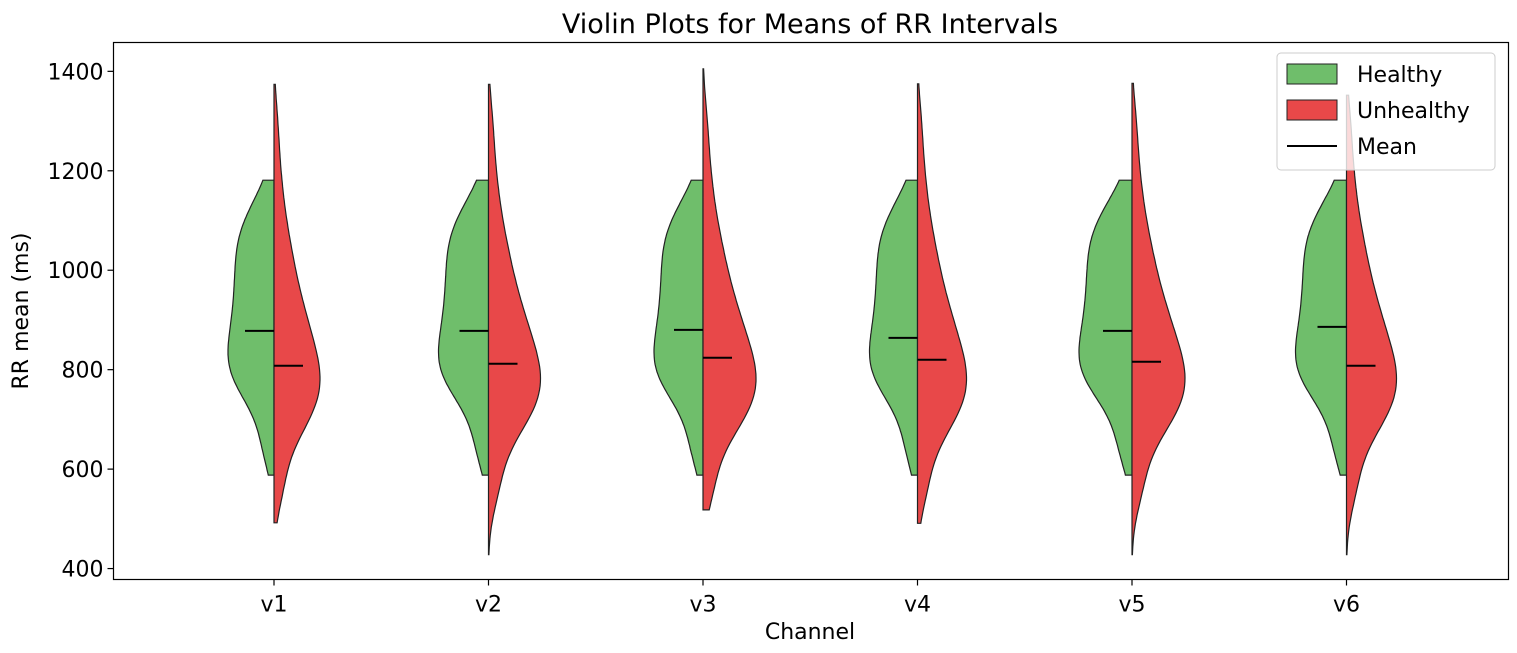 This screenshot has width=1517, height=653. I want to click on violin-unhealthy-v4, so click(942, 303).